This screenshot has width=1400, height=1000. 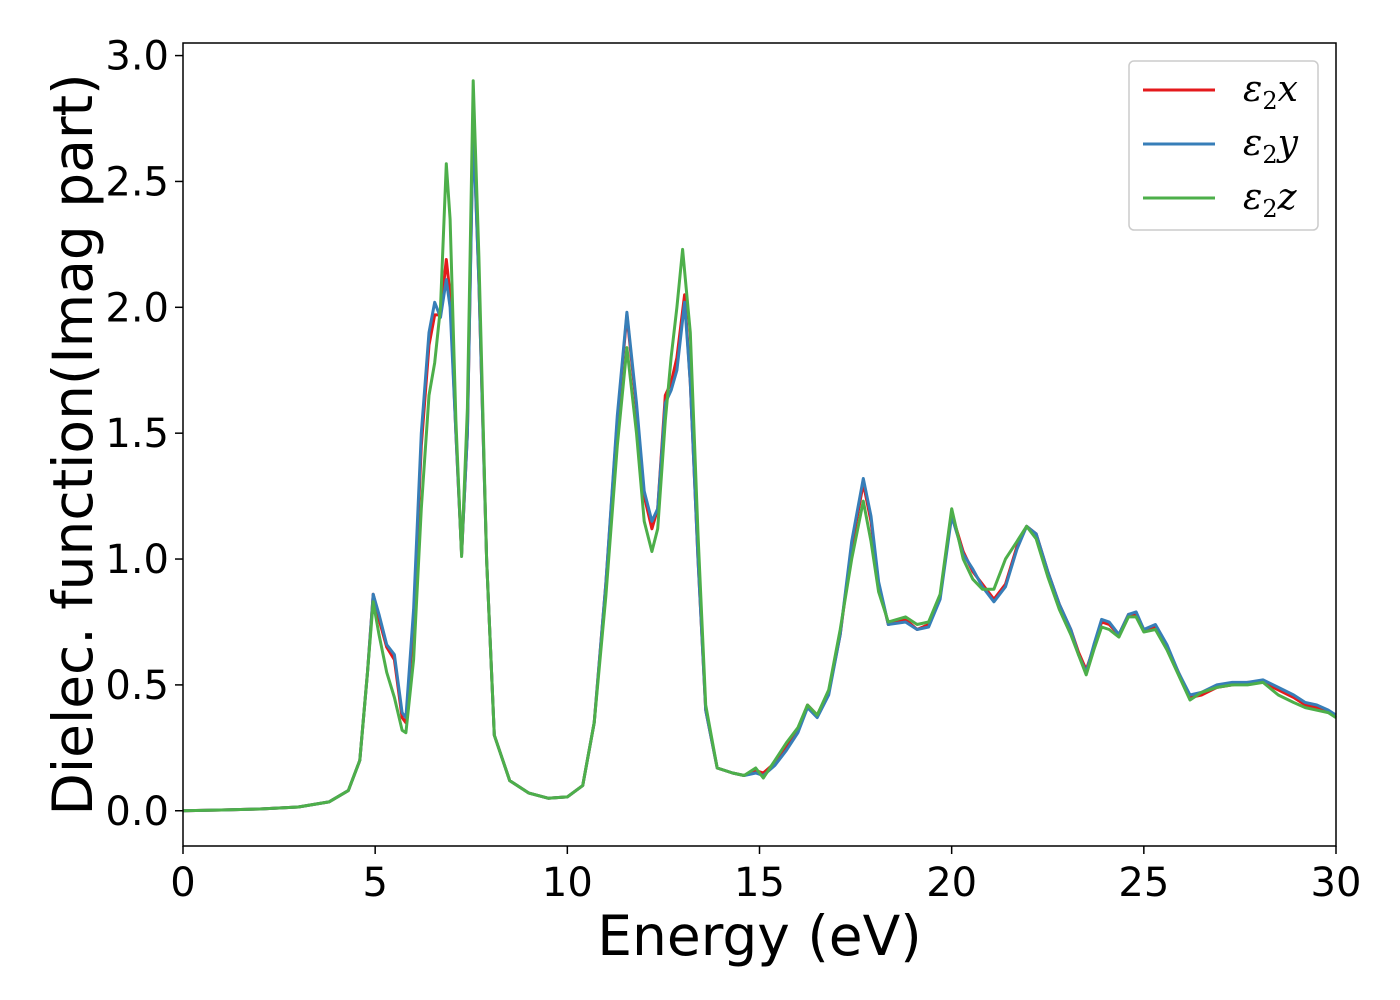 I want to click on legend-label-y: ε2y, so click(x=1271, y=146).